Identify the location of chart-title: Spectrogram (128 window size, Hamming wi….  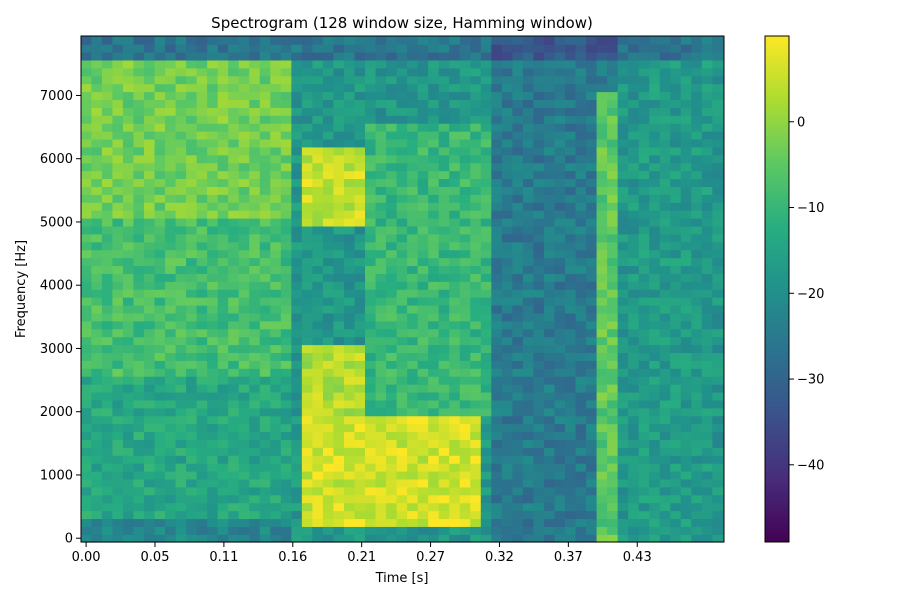
(402, 23).